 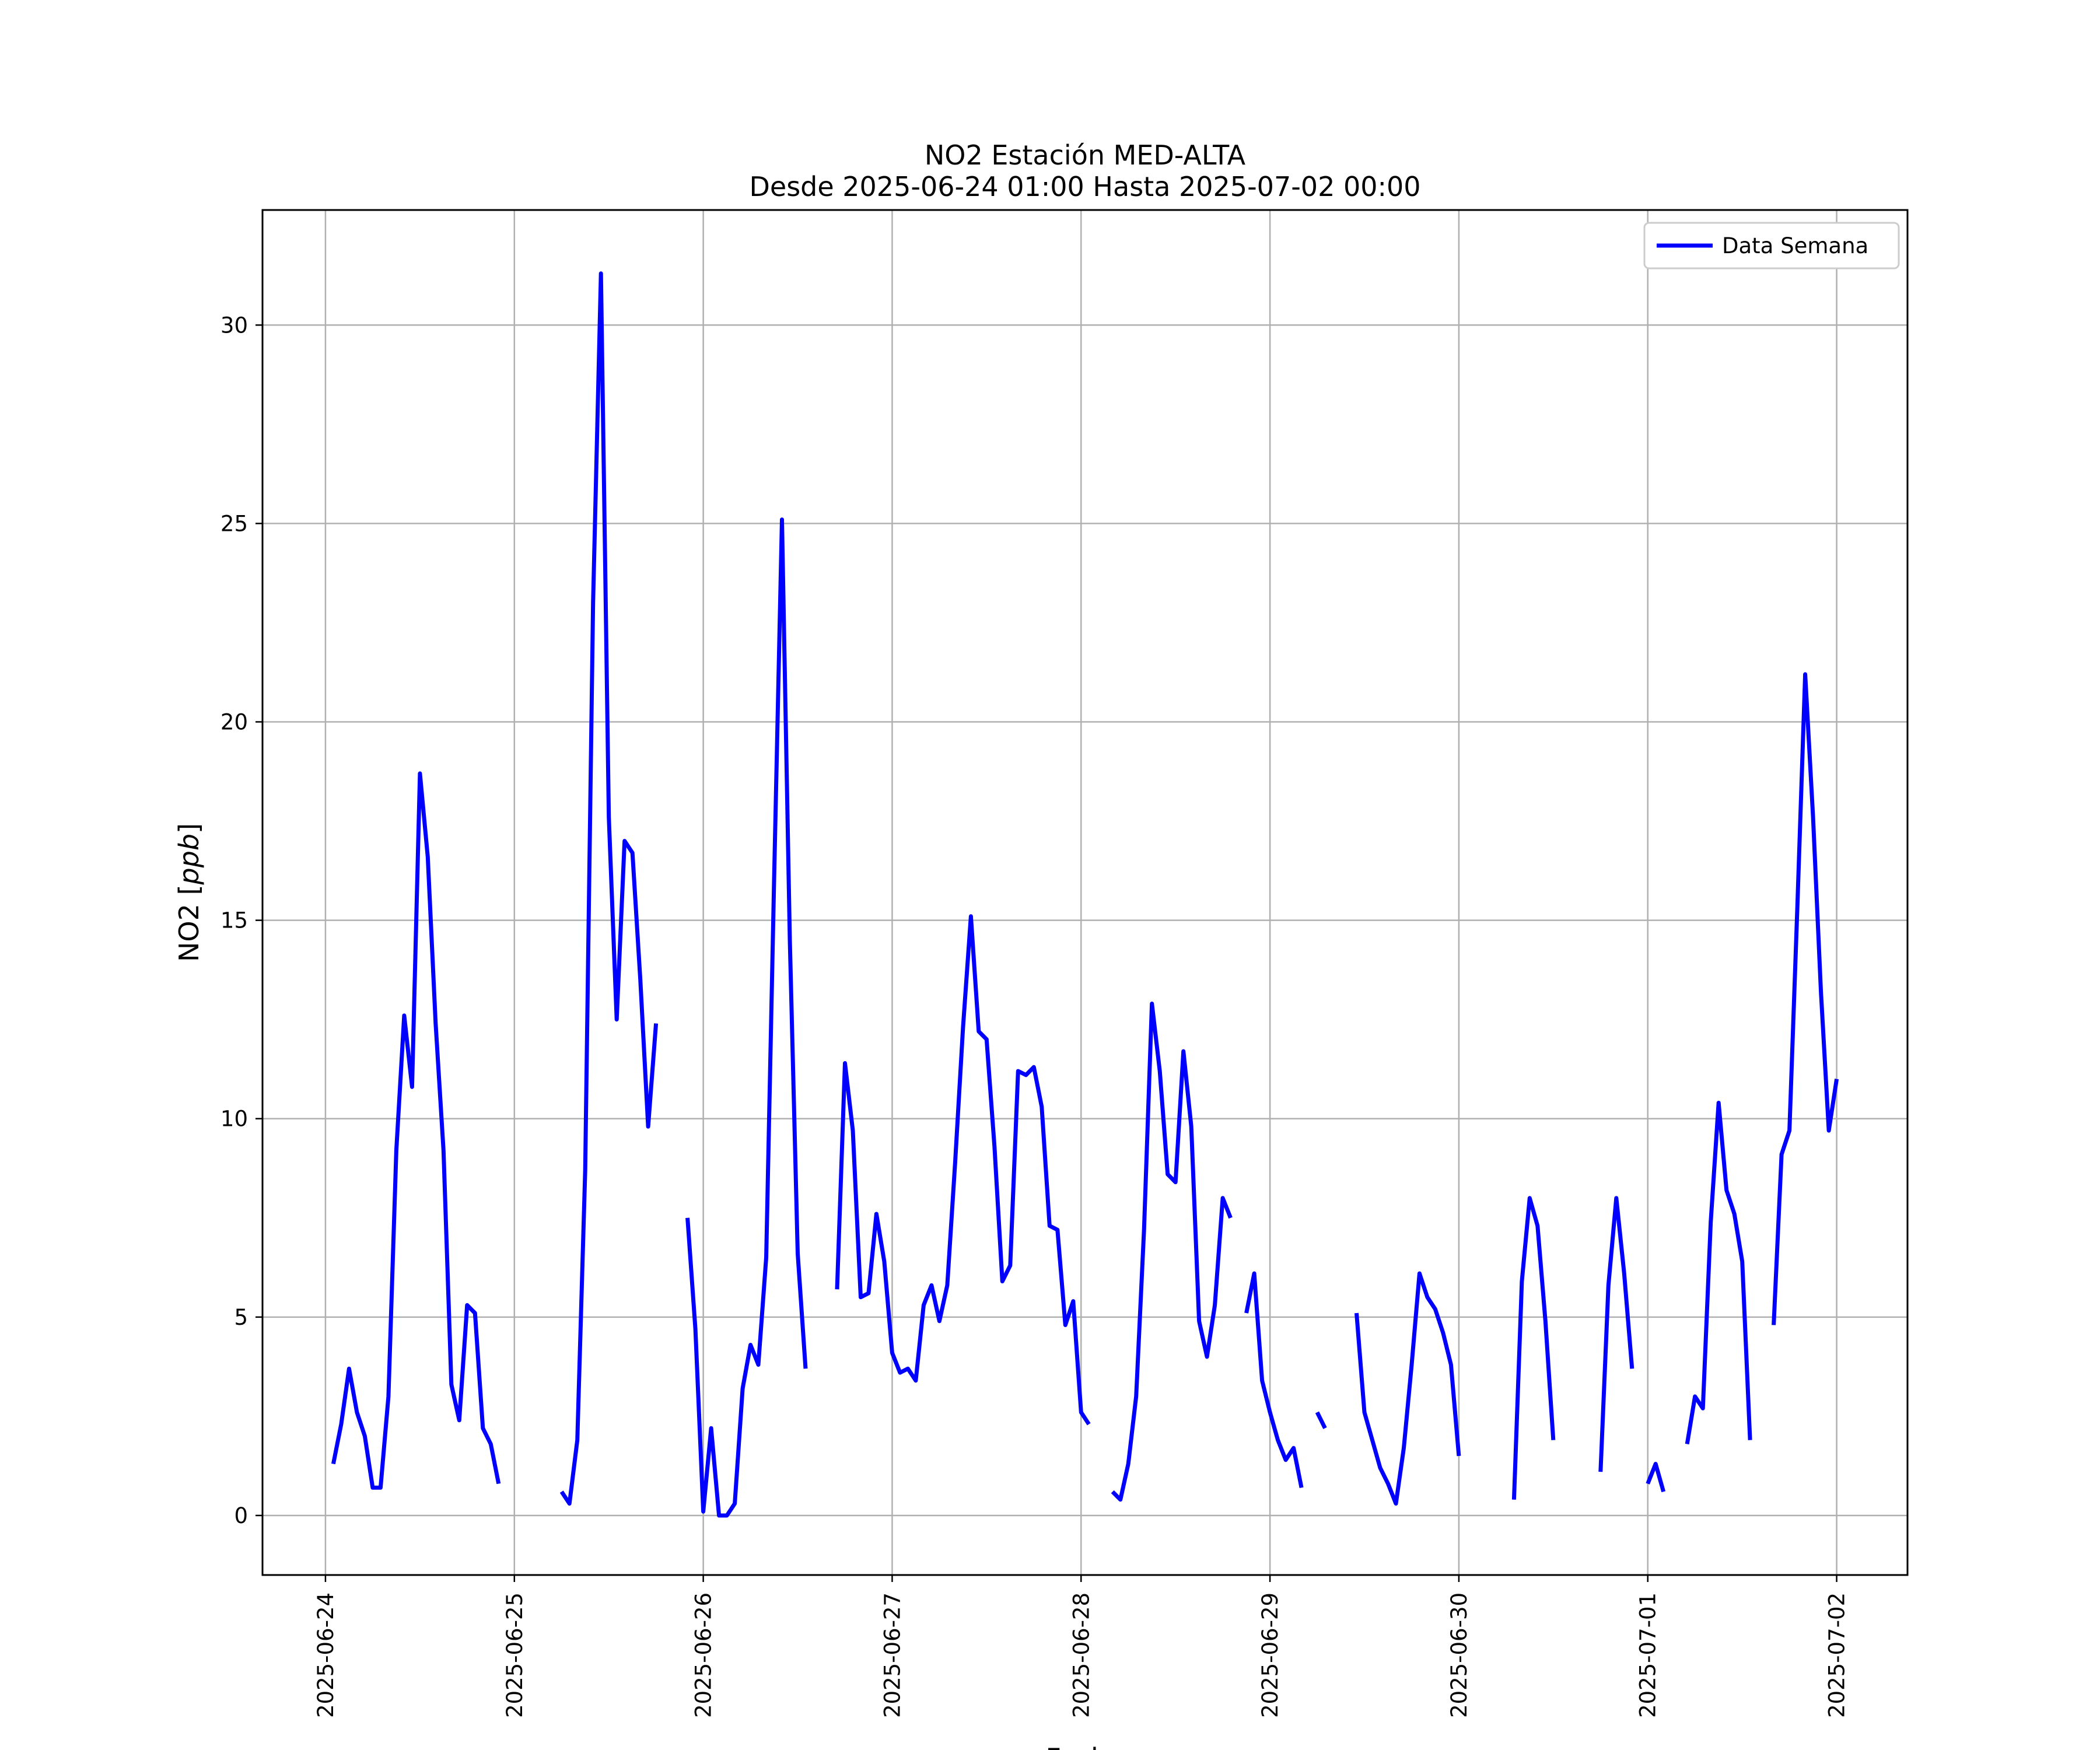 I want to click on x-axis-label: Fecha, so click(x=1085, y=1746).